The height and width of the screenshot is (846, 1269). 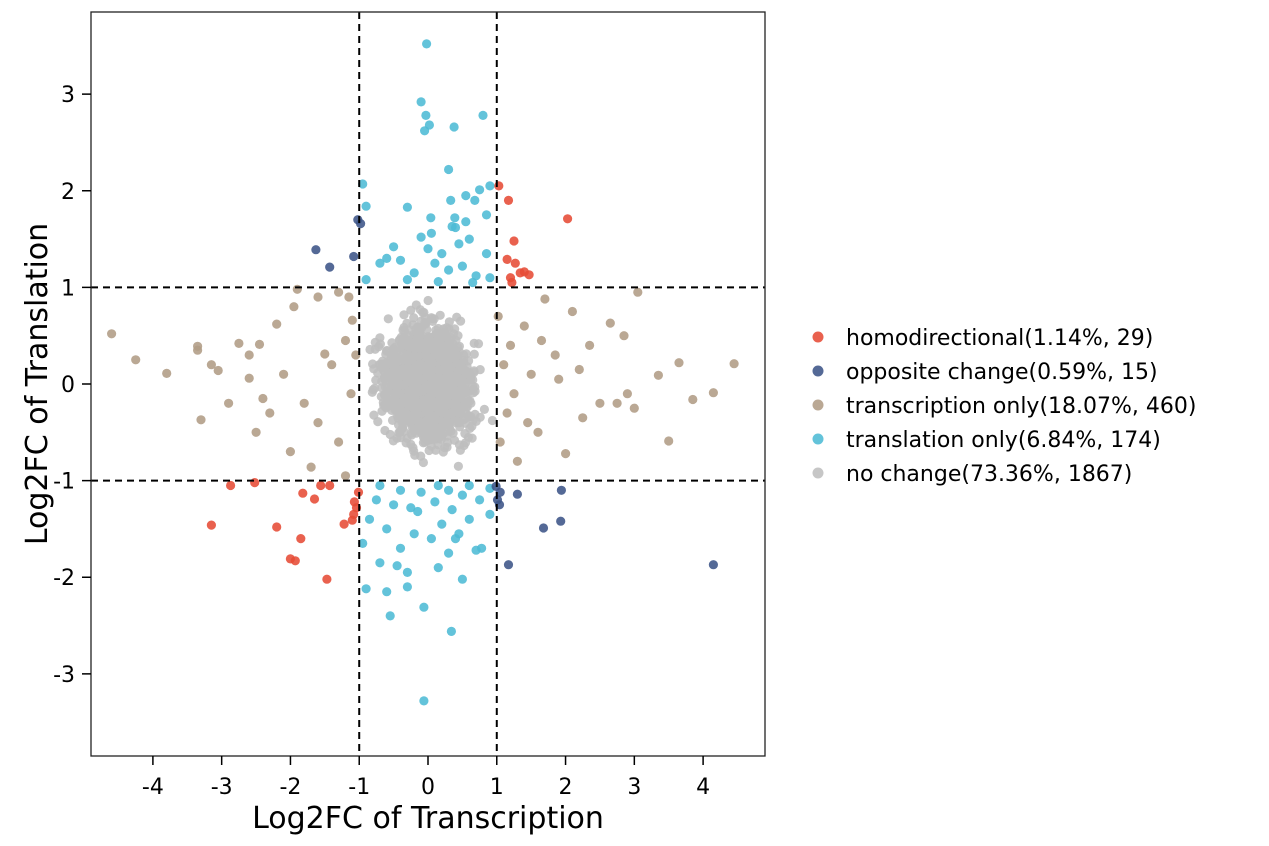 What do you see at coordinates (64, 578) in the screenshot?
I see `y-tick-label: -2` at bounding box center [64, 578].